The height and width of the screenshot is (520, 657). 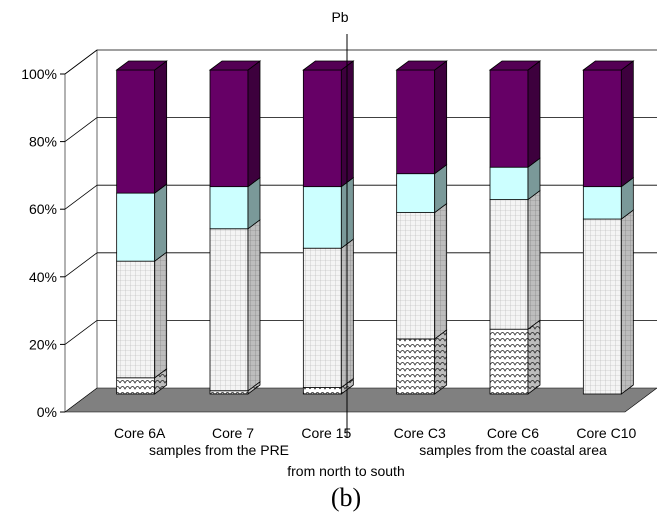 I want to click on group-label-coastal: samples from the coastal area, so click(x=513, y=450).